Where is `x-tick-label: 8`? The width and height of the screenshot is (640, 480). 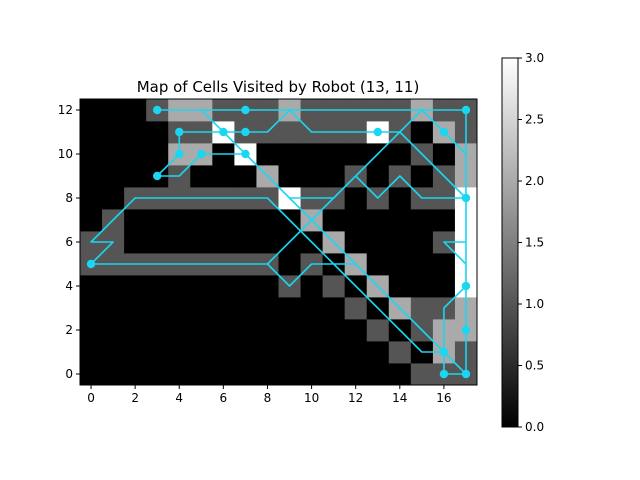 x-tick-label: 8 is located at coordinates (268, 398).